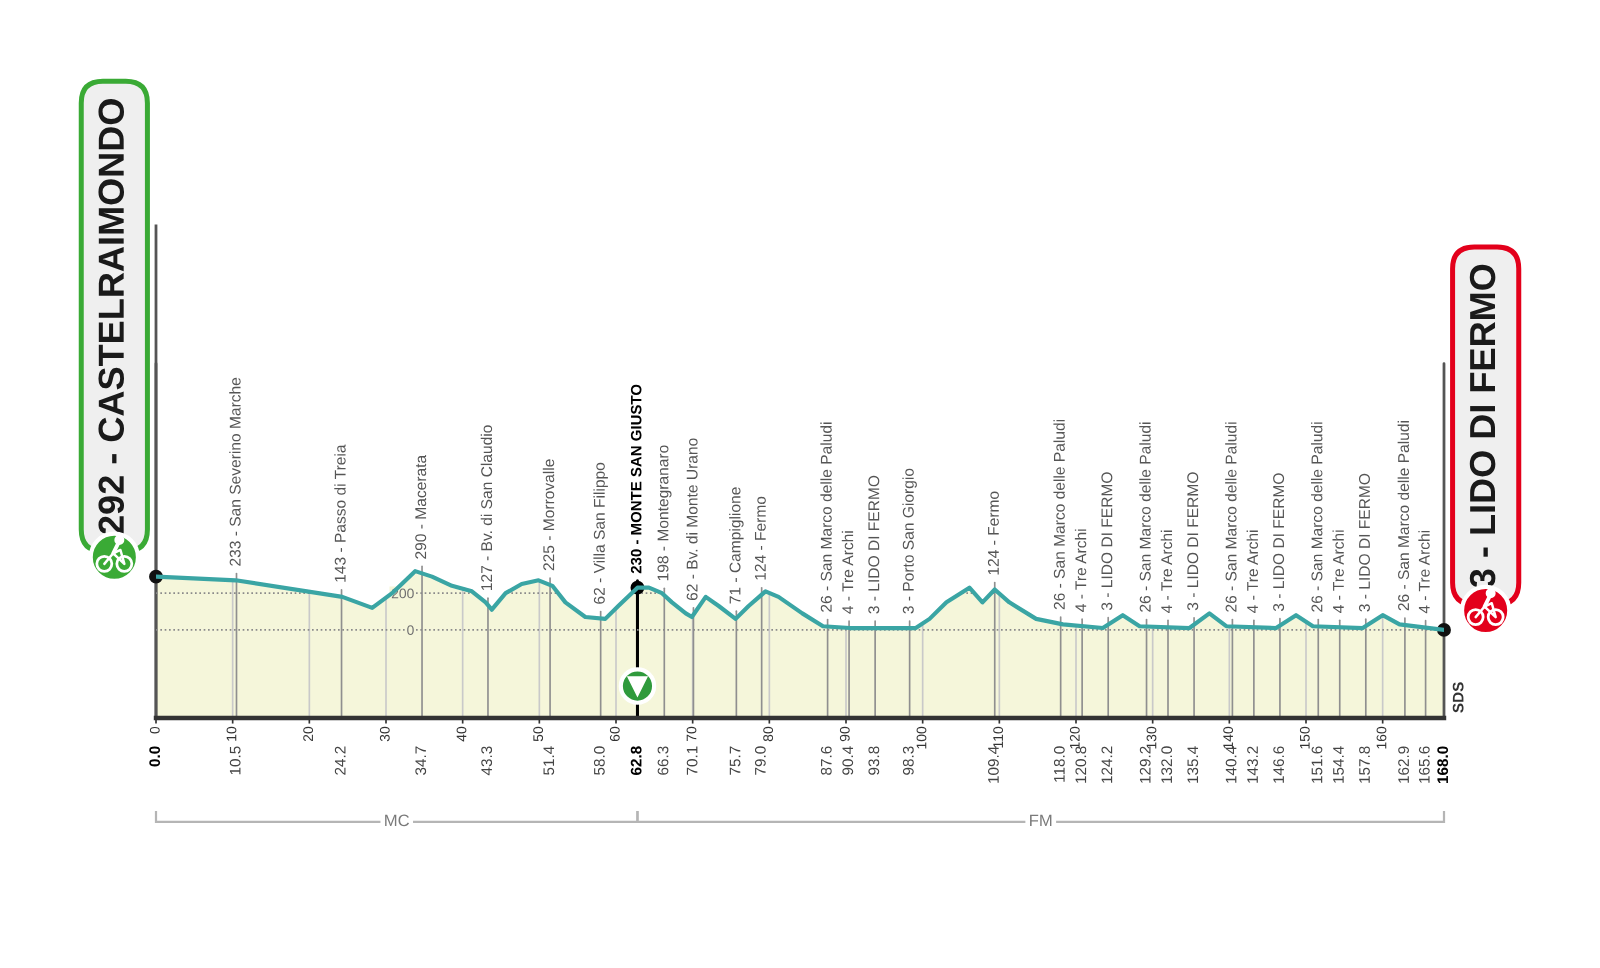 This screenshot has width=1600, height=968. I want to click on ref-line-label: 3 - LIDO DI FERMO, so click(1482, 426).